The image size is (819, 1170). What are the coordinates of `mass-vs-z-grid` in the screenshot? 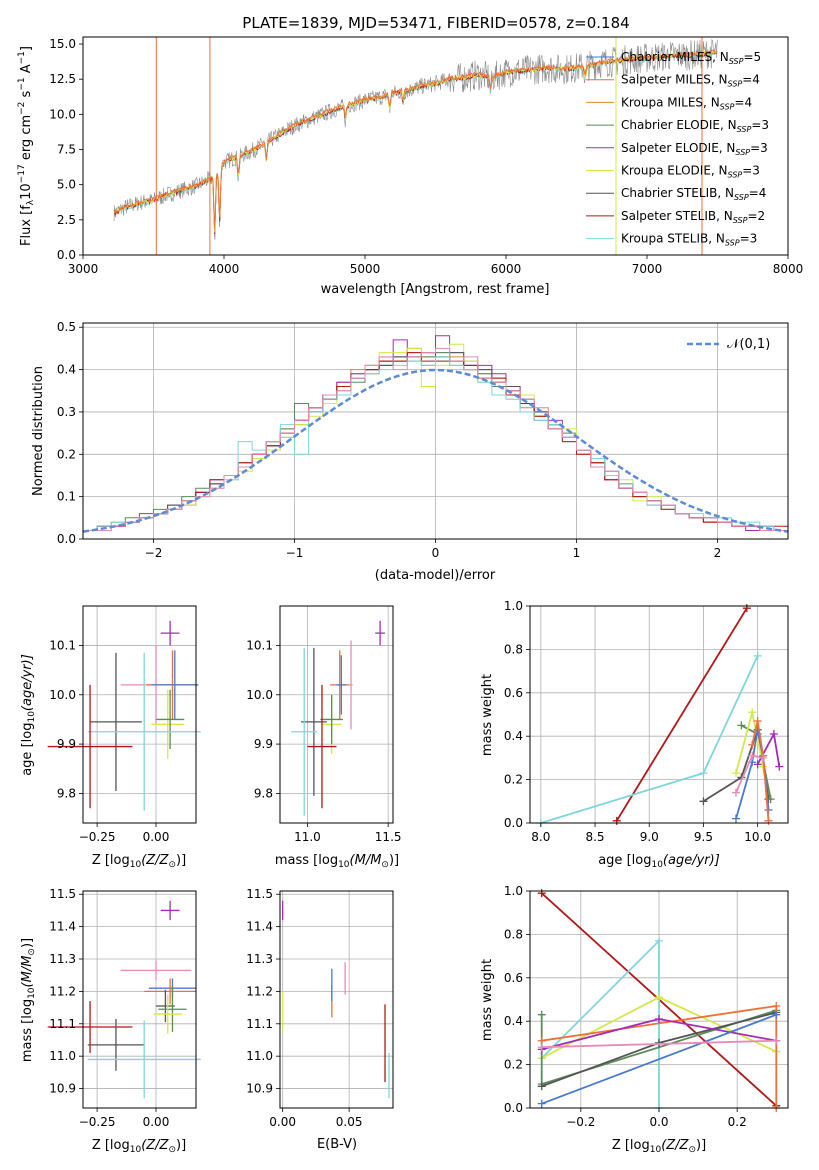 It's located at (139, 999).